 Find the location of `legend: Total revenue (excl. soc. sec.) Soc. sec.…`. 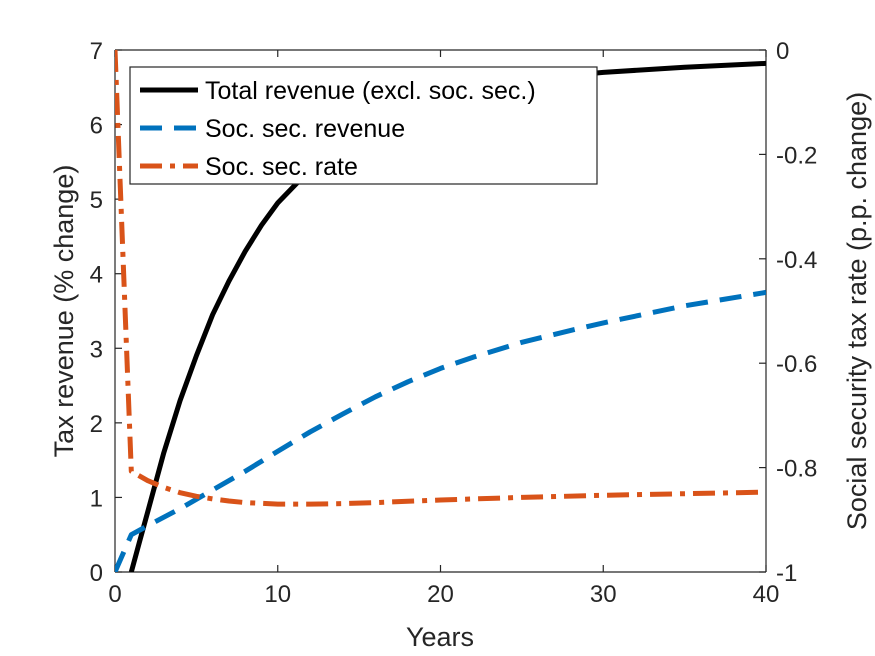

legend: Total revenue (excl. soc. sec.) Soc. sec.… is located at coordinates (363, 125).